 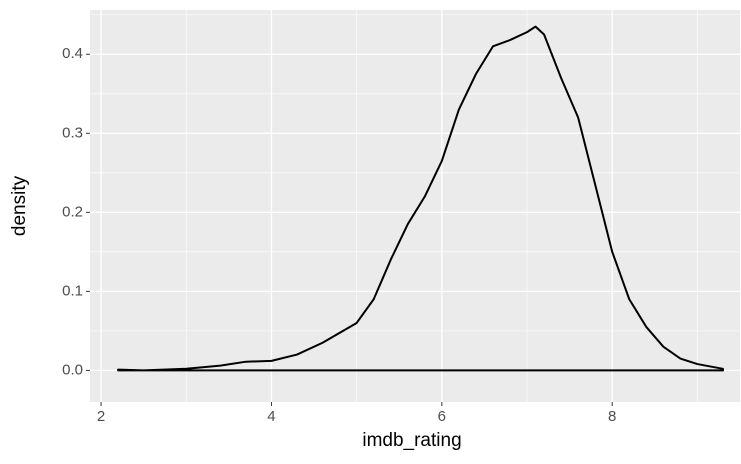 What do you see at coordinates (19, 205) in the screenshot?
I see `y-axis-title: density` at bounding box center [19, 205].